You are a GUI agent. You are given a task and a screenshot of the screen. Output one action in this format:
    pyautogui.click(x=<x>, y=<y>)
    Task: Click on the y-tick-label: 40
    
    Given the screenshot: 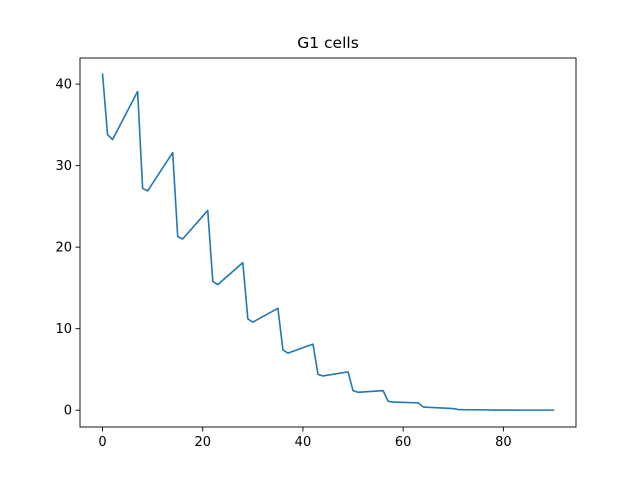 What is the action you would take?
    pyautogui.click(x=63, y=85)
    